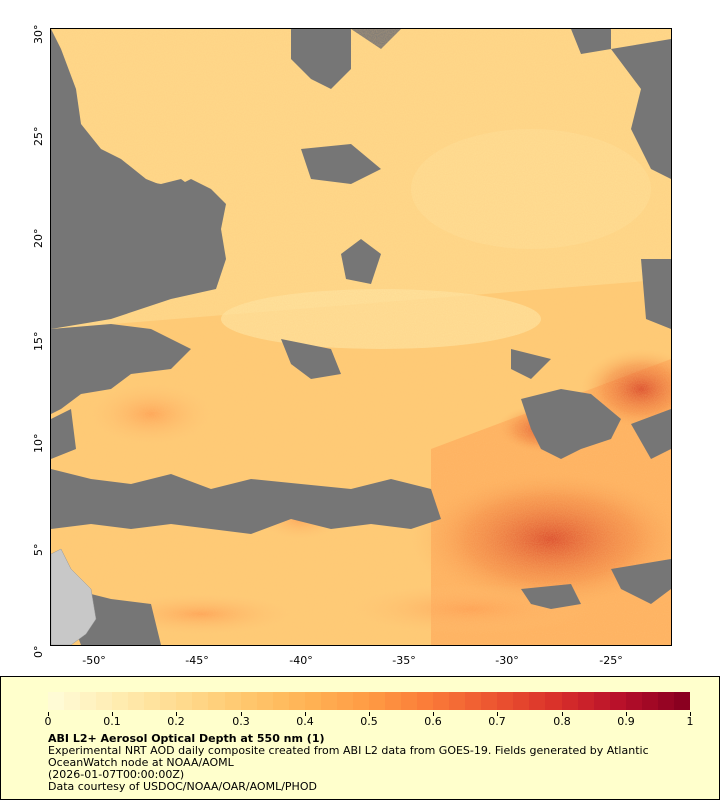 This screenshot has height=800, width=720. What do you see at coordinates (38, 238) in the screenshot?
I see `lat-tick-label: 20°` at bounding box center [38, 238].